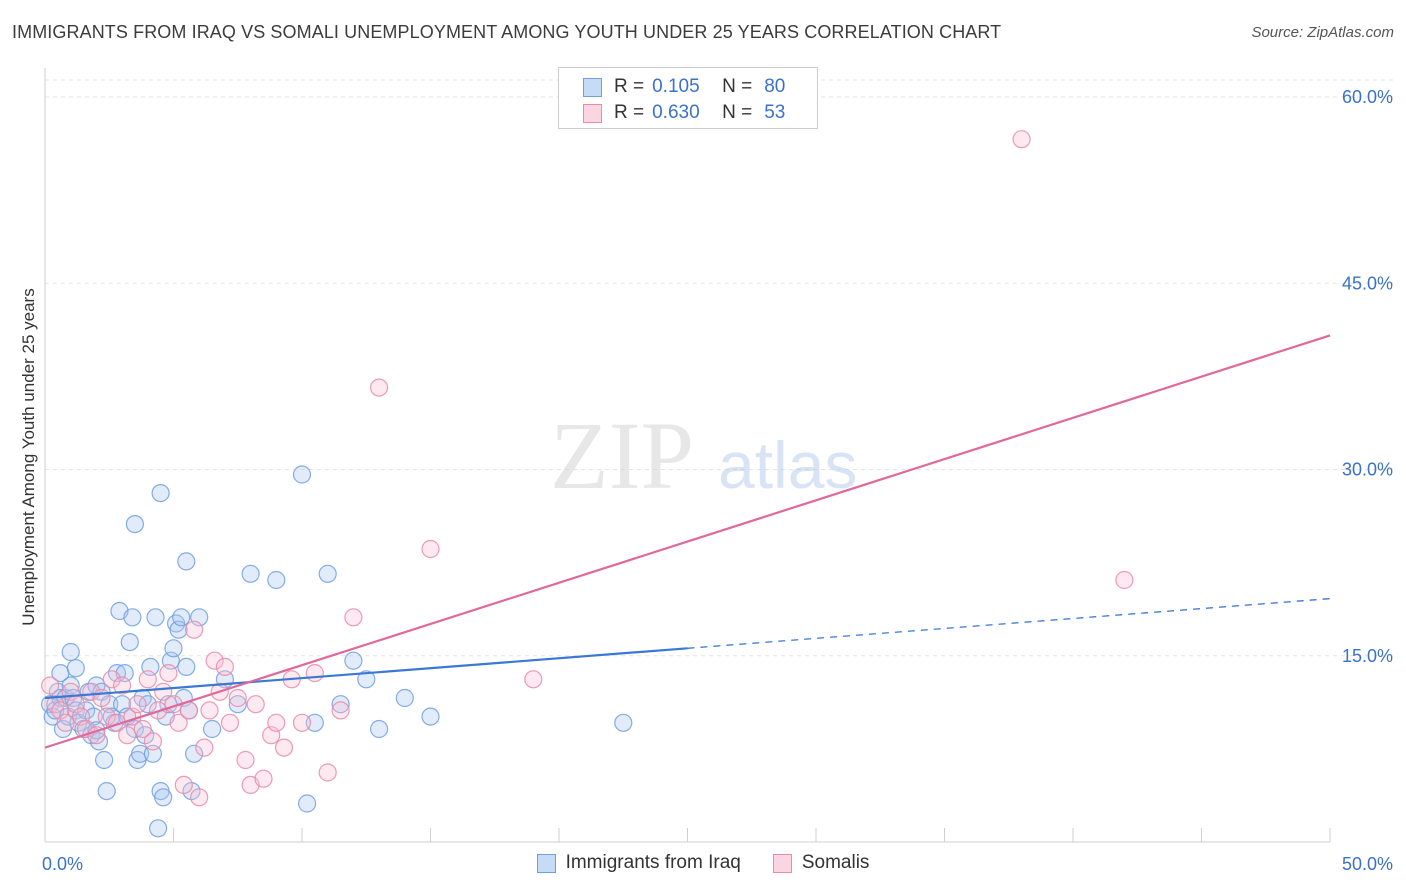  I want to click on series-legend: Immigrants from Iraq Somalis, so click(703, 863).